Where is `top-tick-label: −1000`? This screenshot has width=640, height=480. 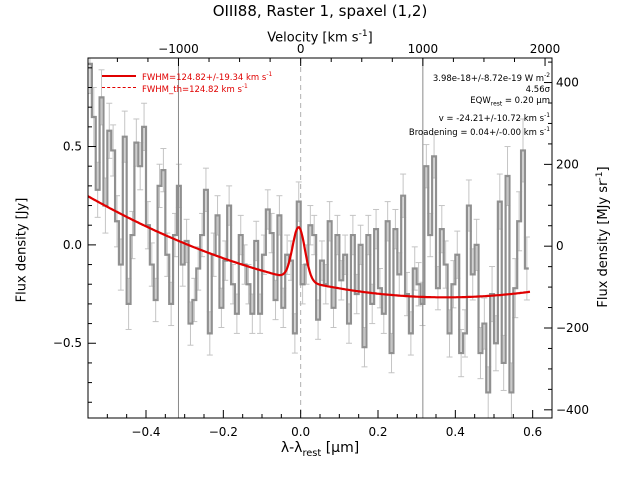 top-tick-label: −1000 is located at coordinates (178, 49).